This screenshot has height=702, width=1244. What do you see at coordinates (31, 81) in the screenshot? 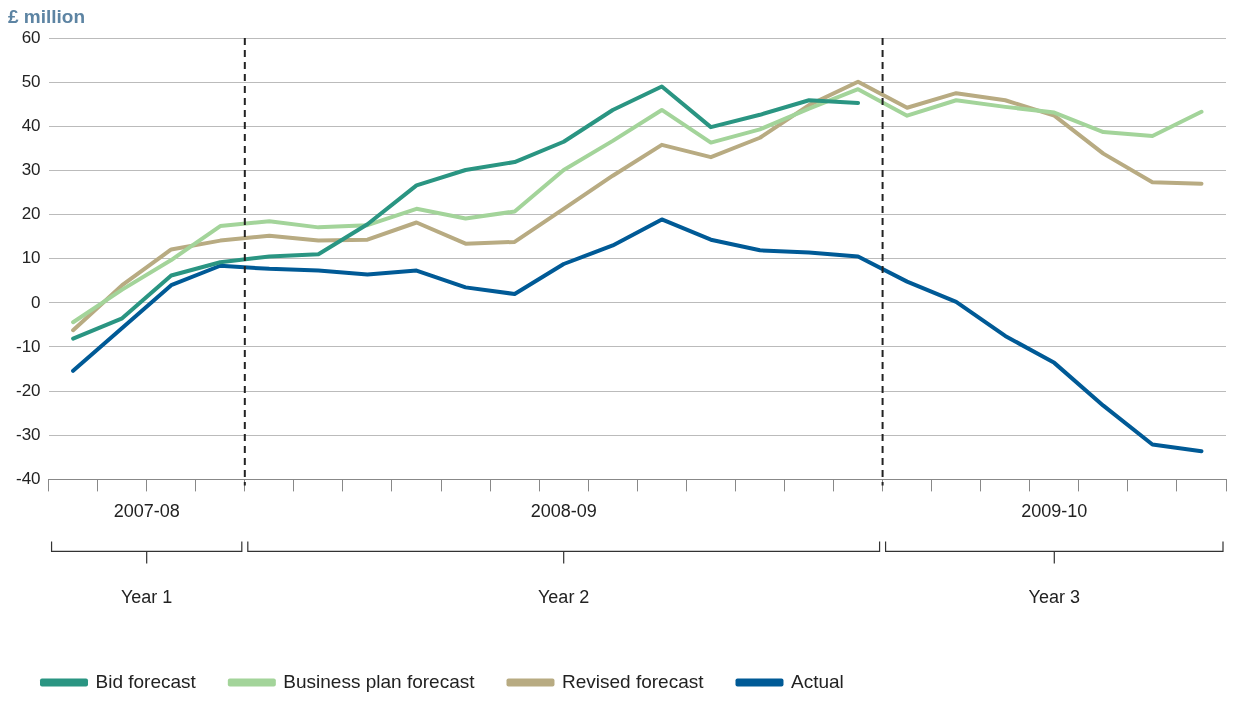
I see `y-tick-label: 50` at bounding box center [31, 81].